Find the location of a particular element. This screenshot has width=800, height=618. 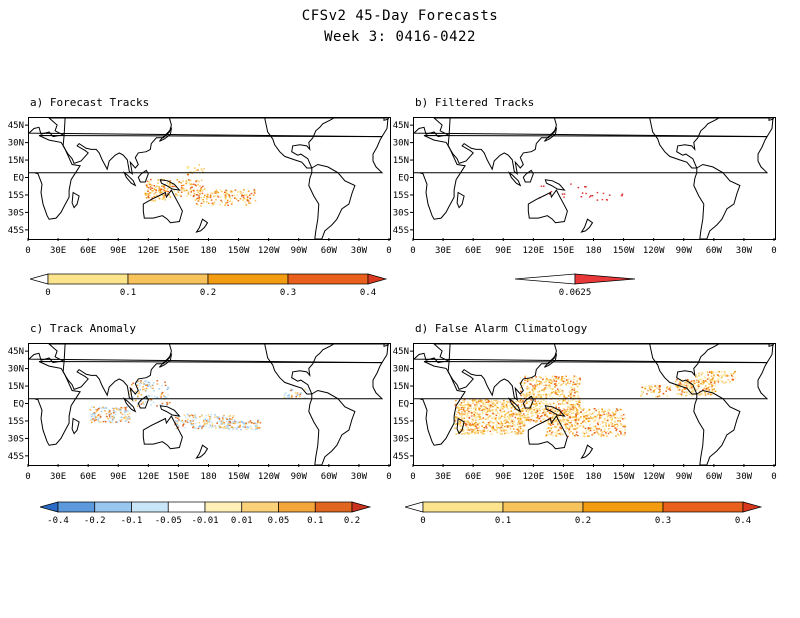

panel-a-coast-africa is located at coordinates (206, 177).